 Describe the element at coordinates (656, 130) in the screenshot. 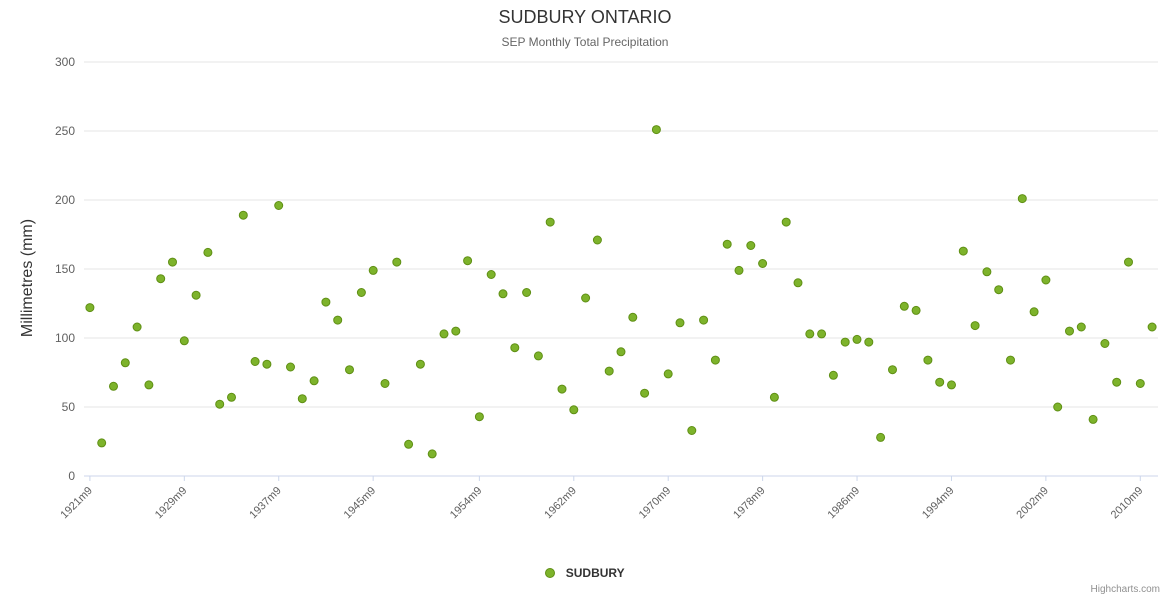

I see `data-point: SUDBURY 1969m9: 251` at that location.